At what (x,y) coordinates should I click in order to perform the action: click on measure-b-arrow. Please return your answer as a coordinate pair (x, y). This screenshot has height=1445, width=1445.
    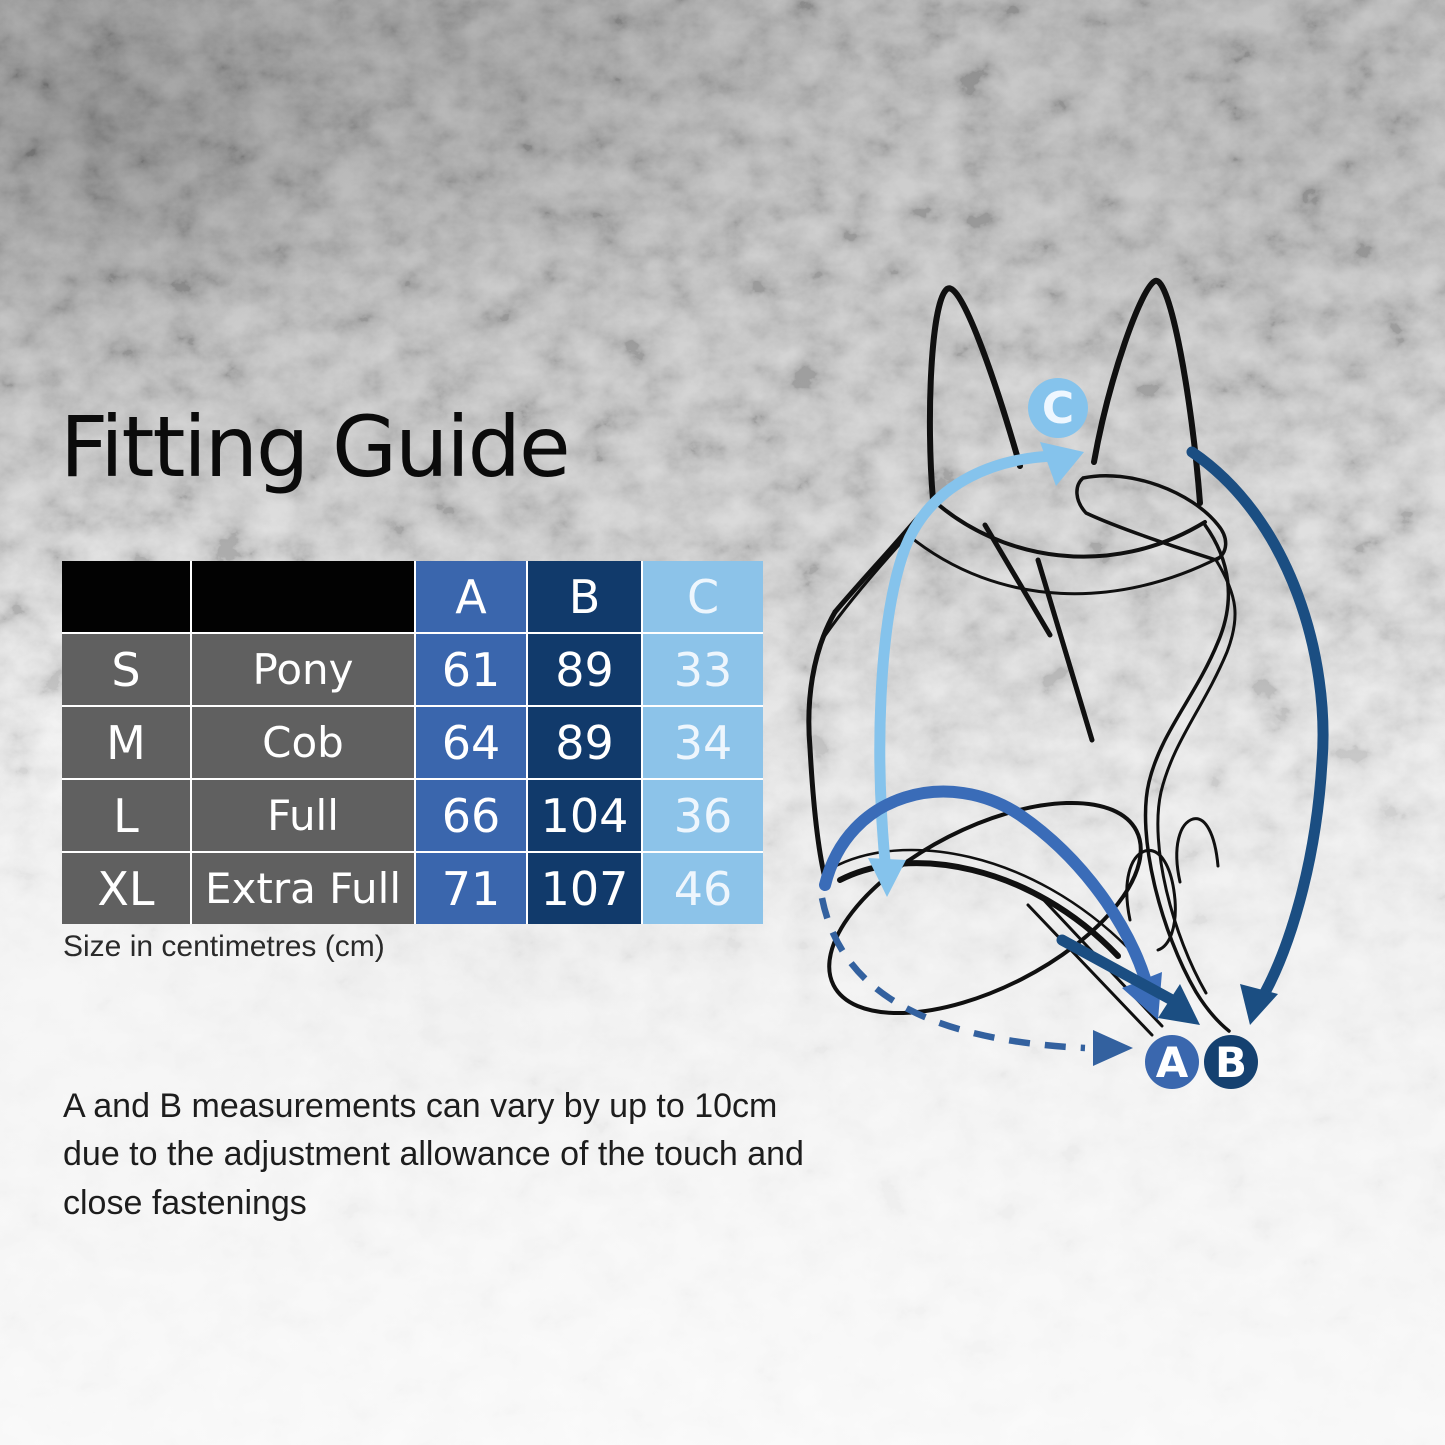
    Looking at the image, I should click on (1192, 735).